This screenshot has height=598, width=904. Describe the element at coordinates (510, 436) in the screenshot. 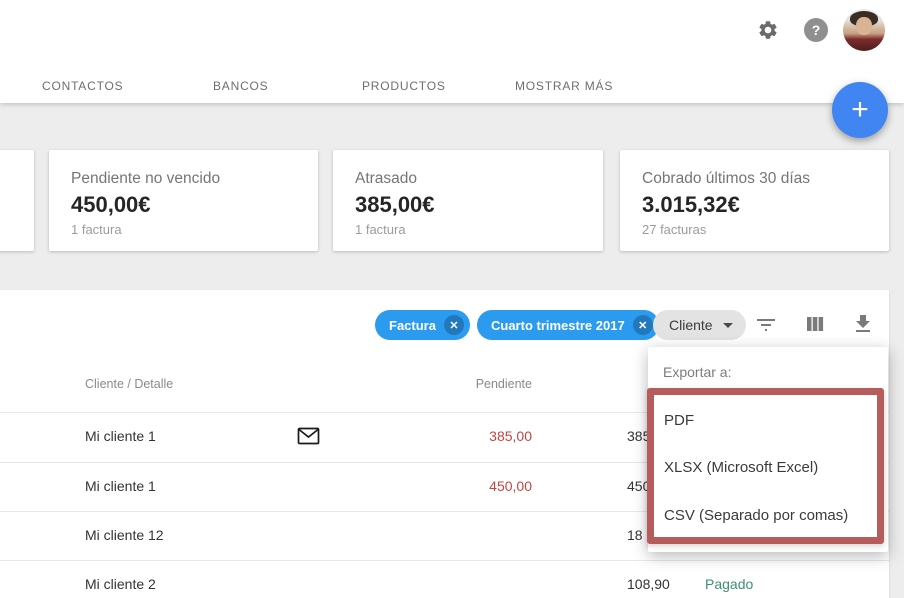

I see `pendiente-amount: 385,00` at that location.